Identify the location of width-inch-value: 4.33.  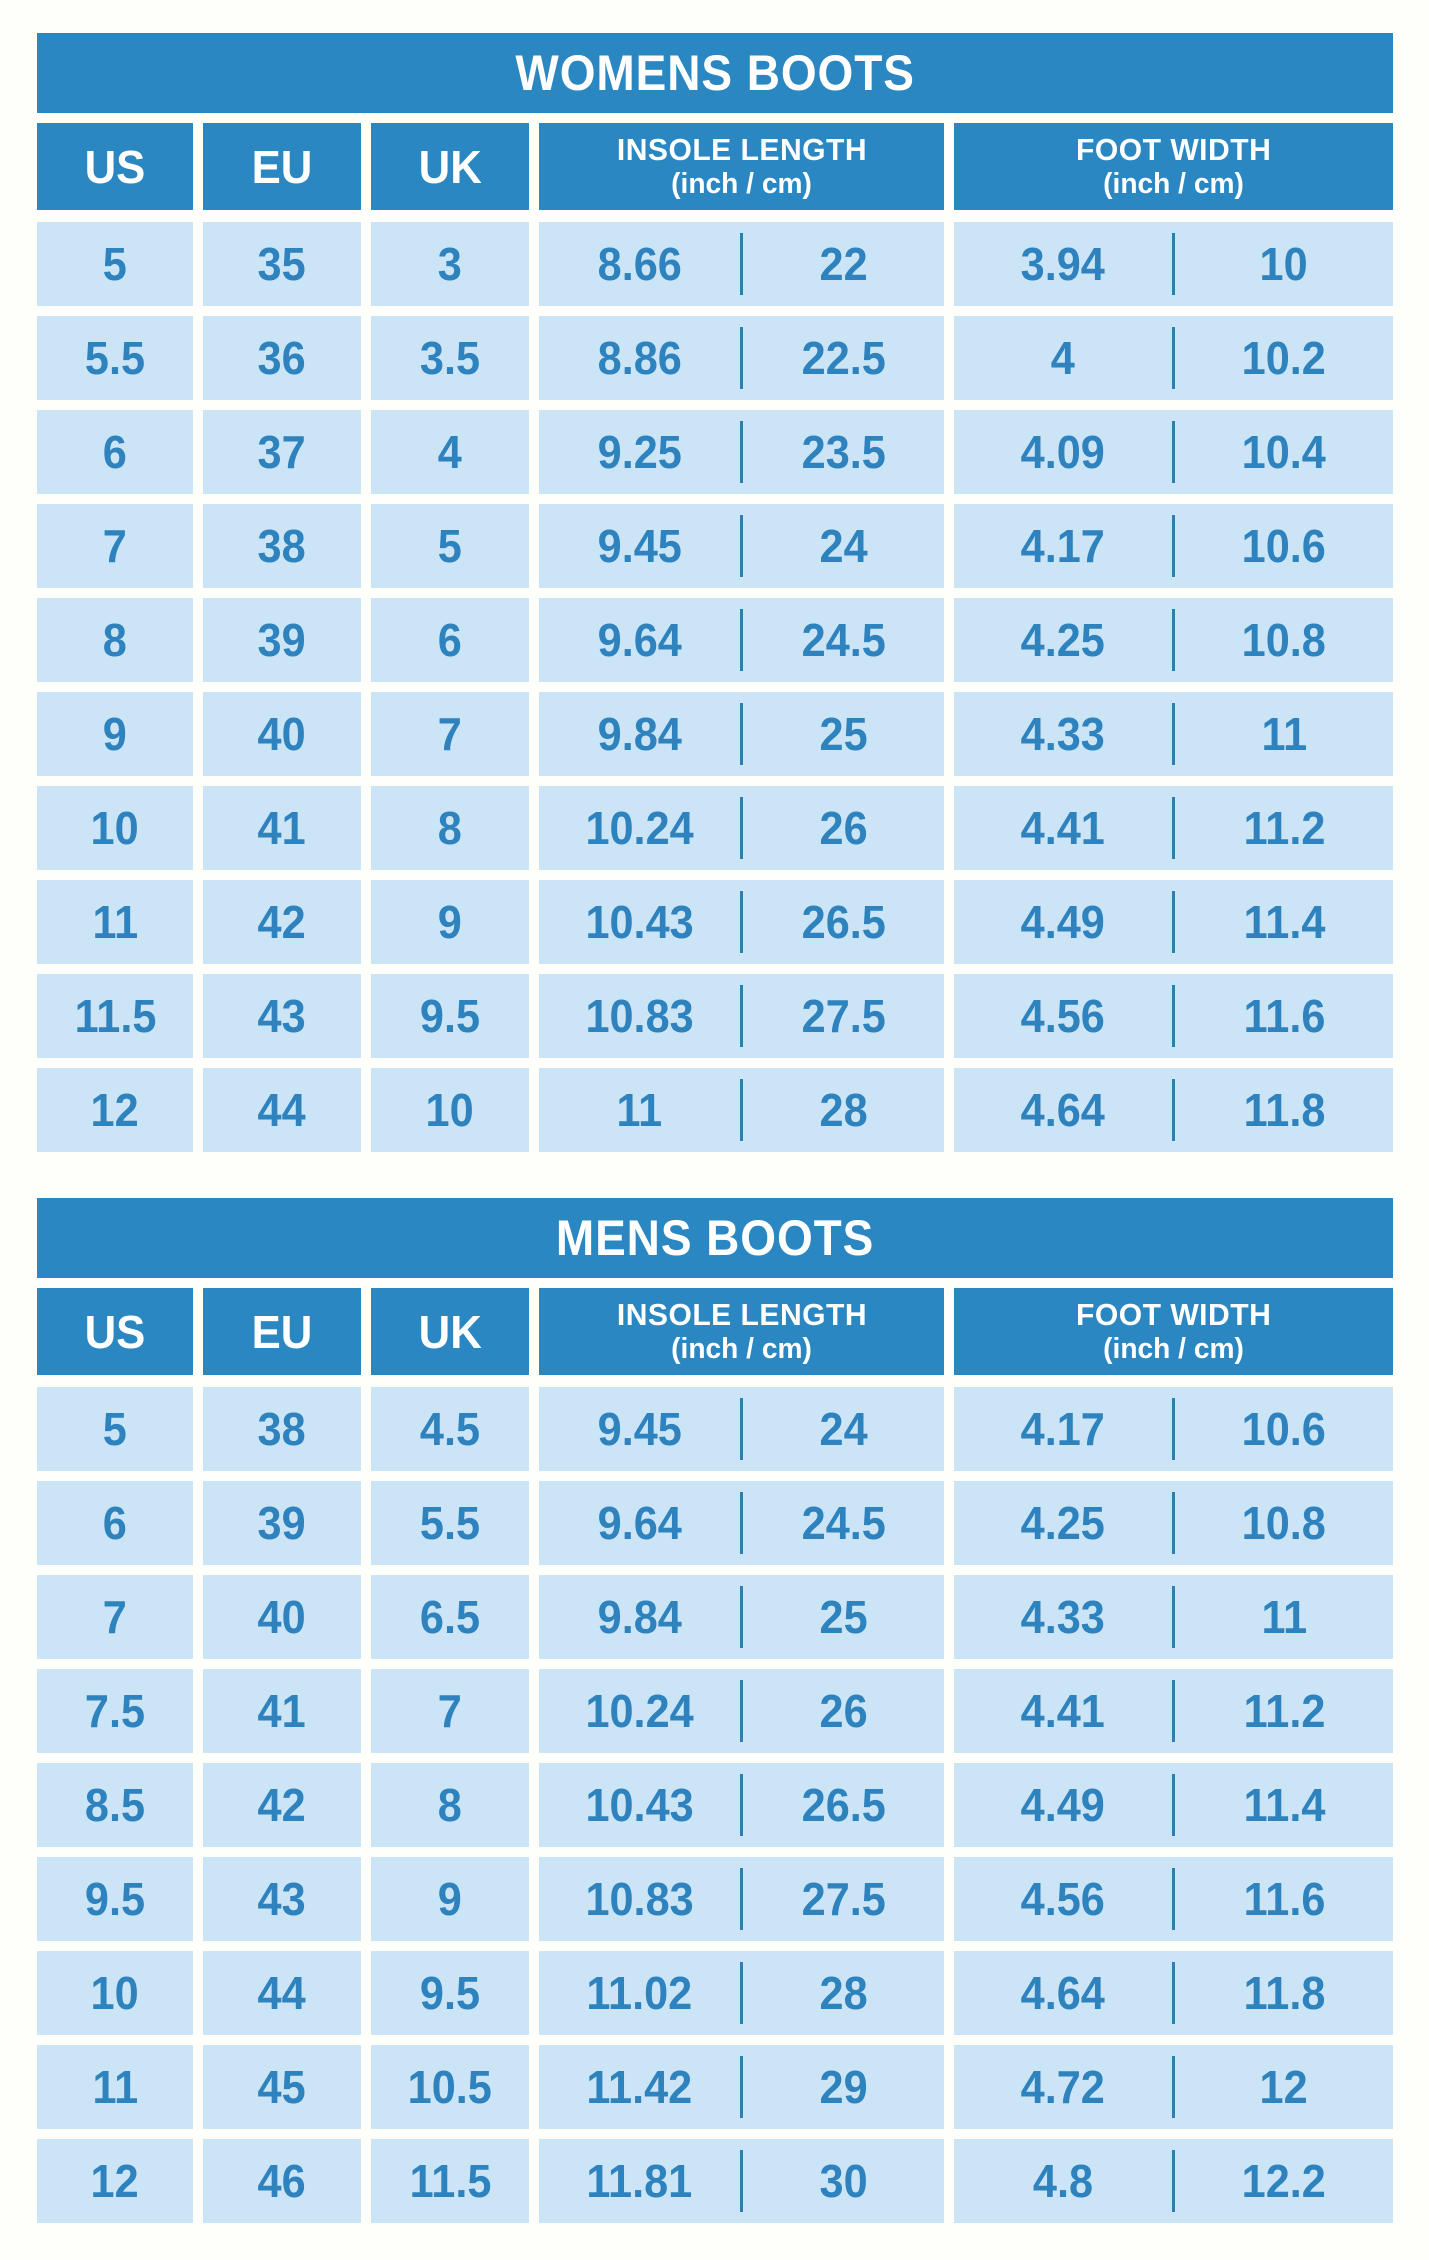
(1063, 734).